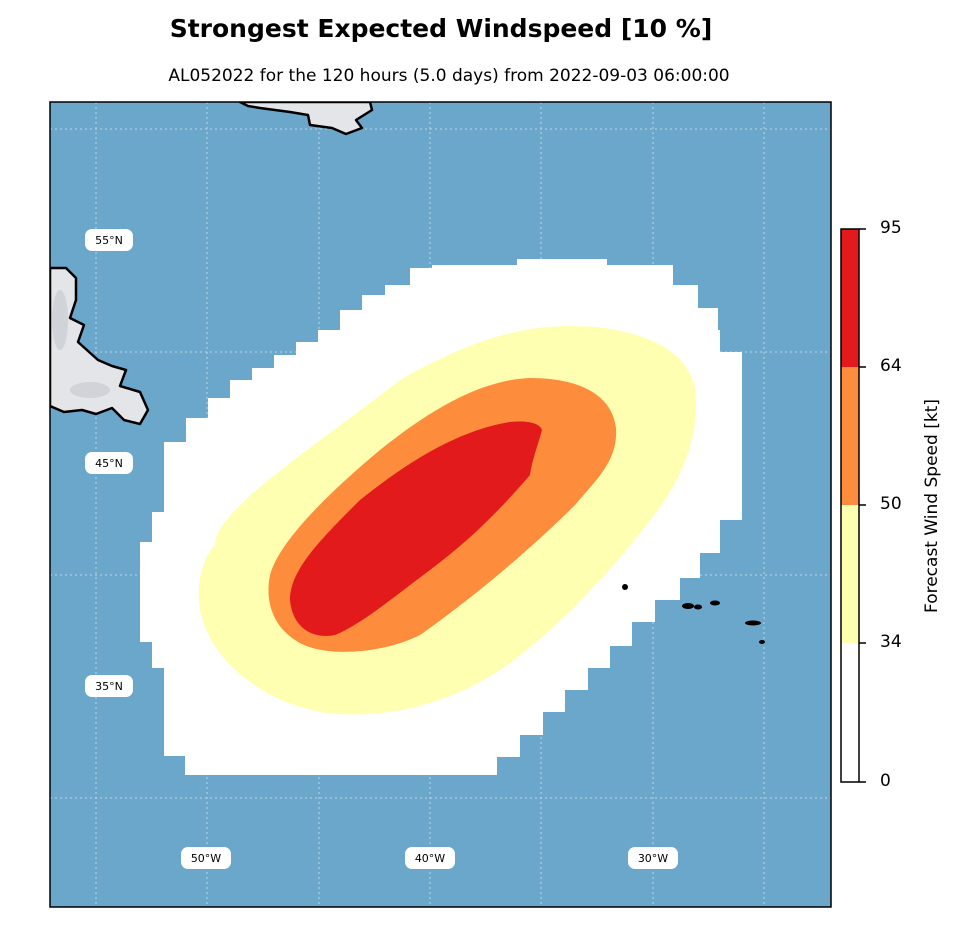  Describe the element at coordinates (206, 858) in the screenshot. I see `lon-label-50w: 50°W` at that location.